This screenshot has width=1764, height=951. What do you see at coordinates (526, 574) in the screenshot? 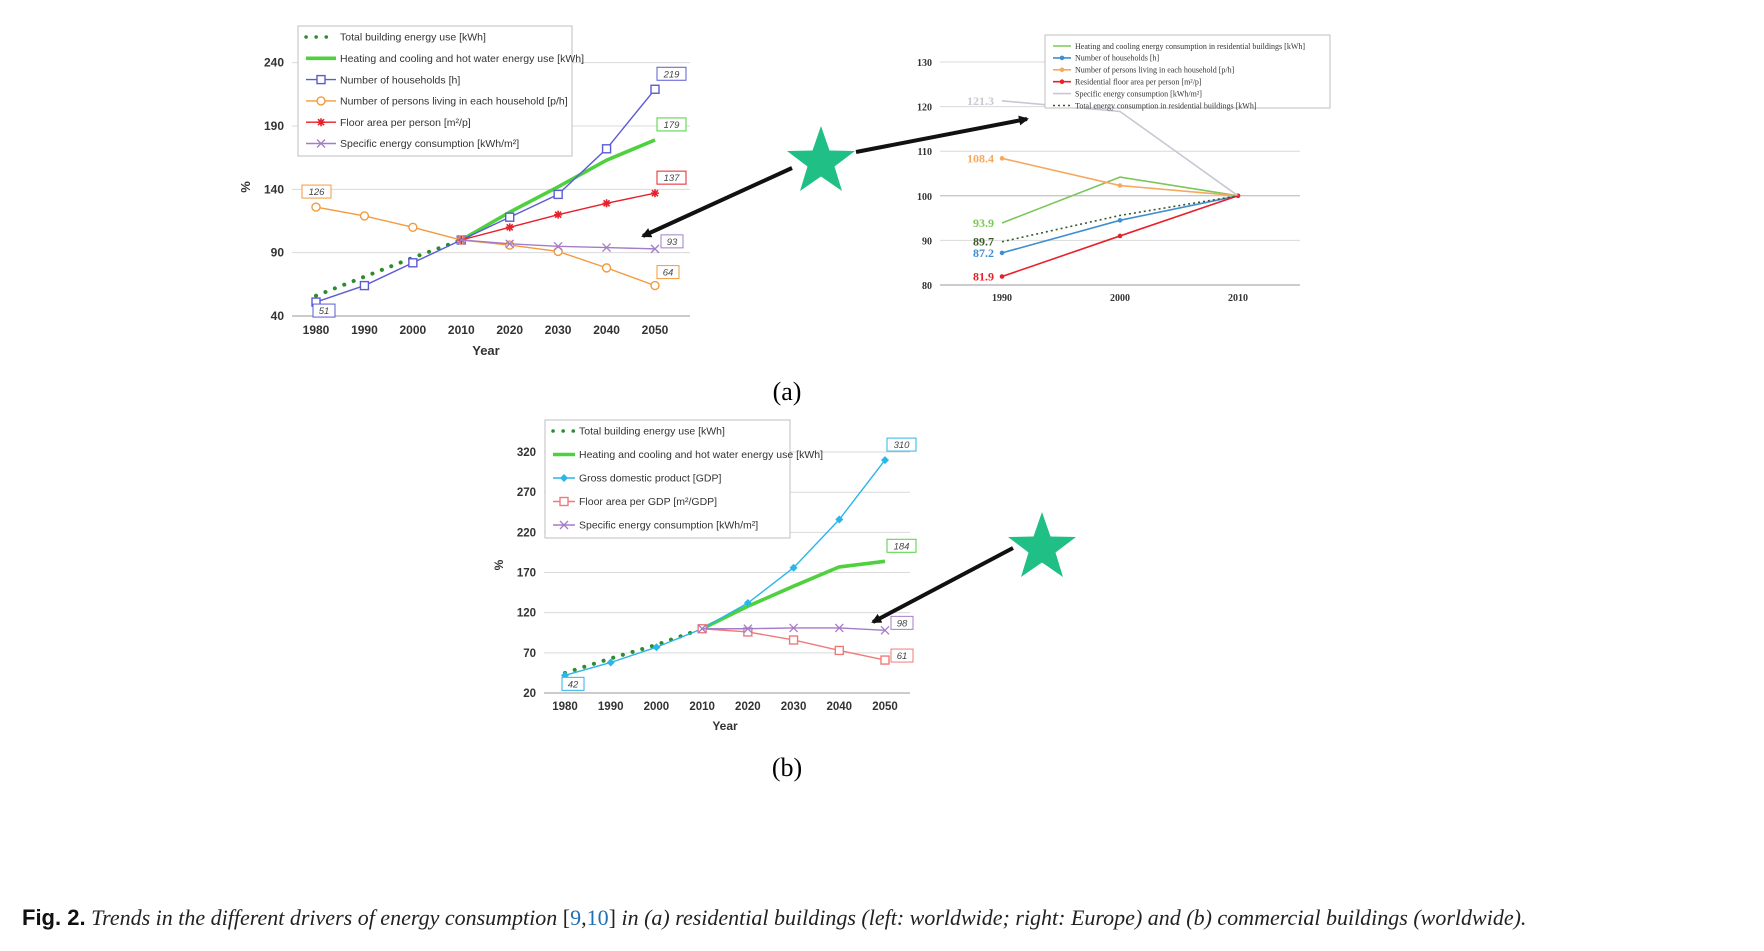
I see `y-tick-label: 170` at bounding box center [526, 574].